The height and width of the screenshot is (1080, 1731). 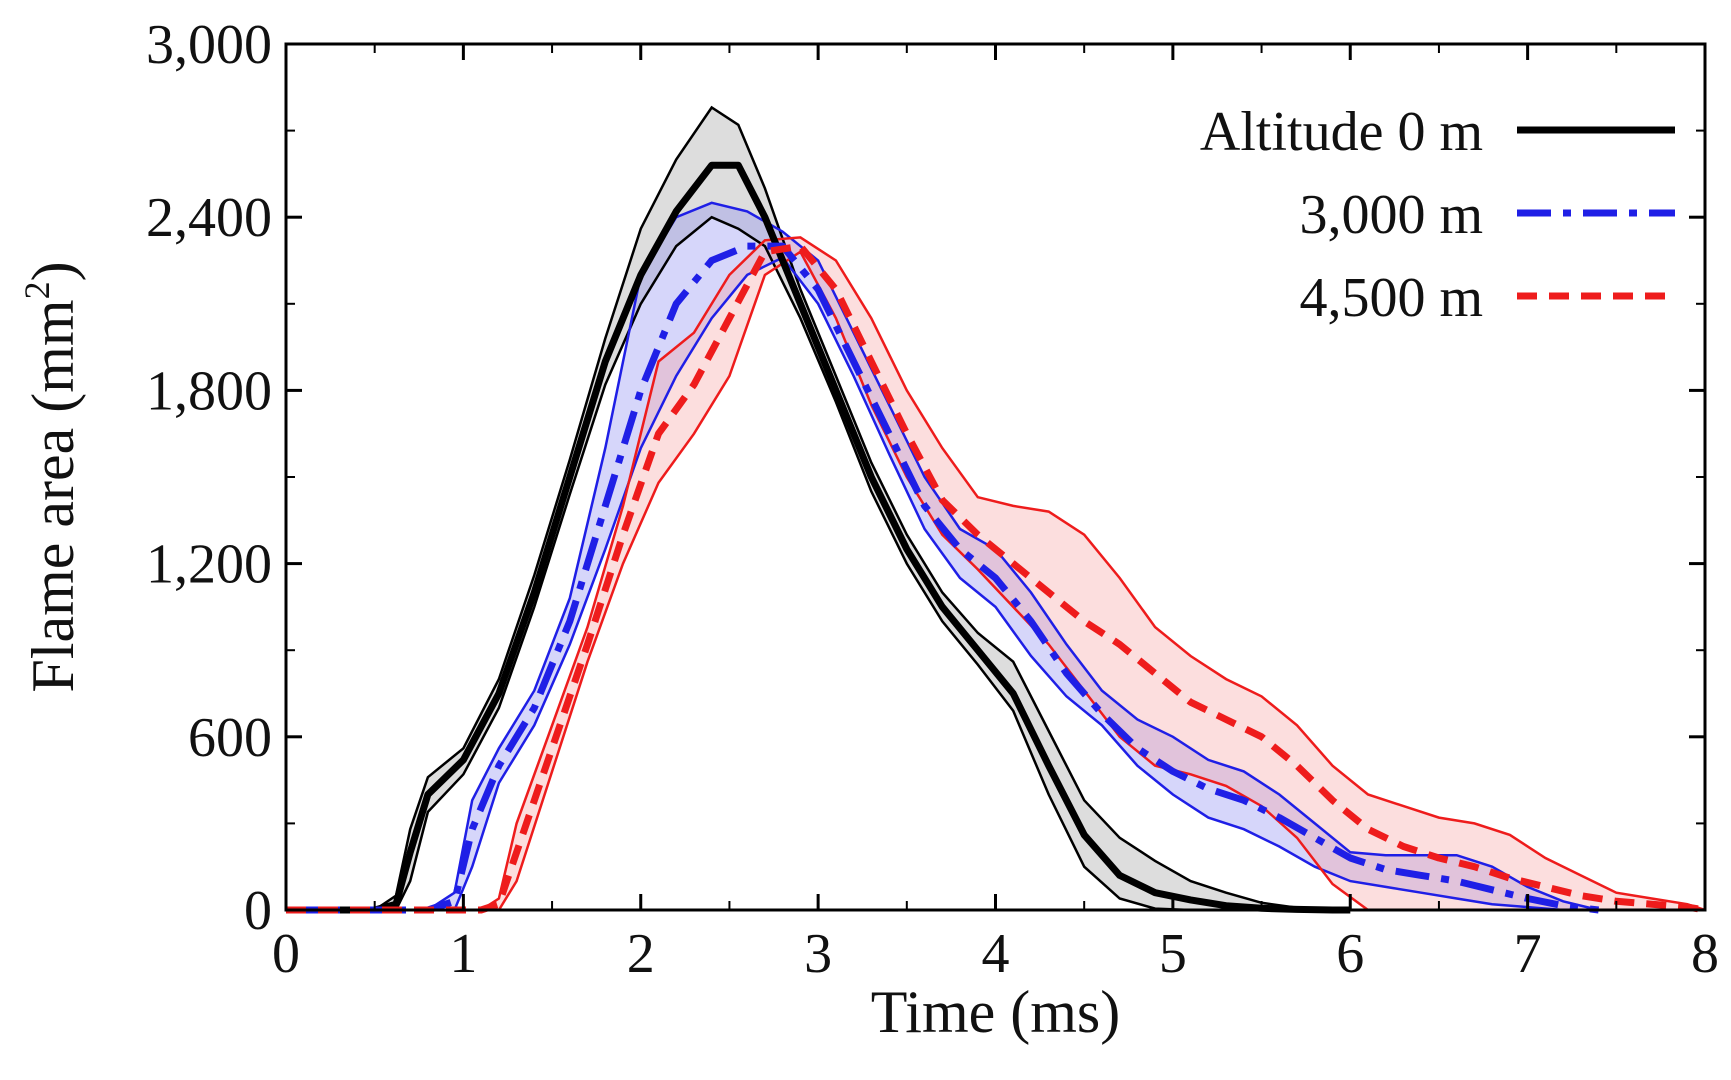 I want to click on y-axis-title: Flame area (mm2), so click(x=51, y=476).